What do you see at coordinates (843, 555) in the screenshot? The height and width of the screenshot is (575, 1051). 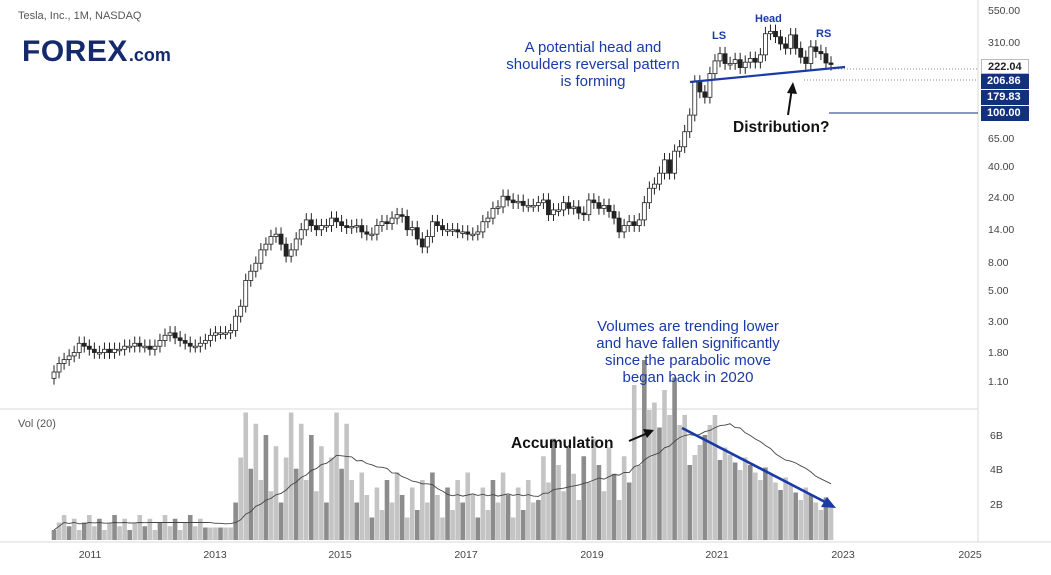 I see `x-tick-2023: 2023` at bounding box center [843, 555].